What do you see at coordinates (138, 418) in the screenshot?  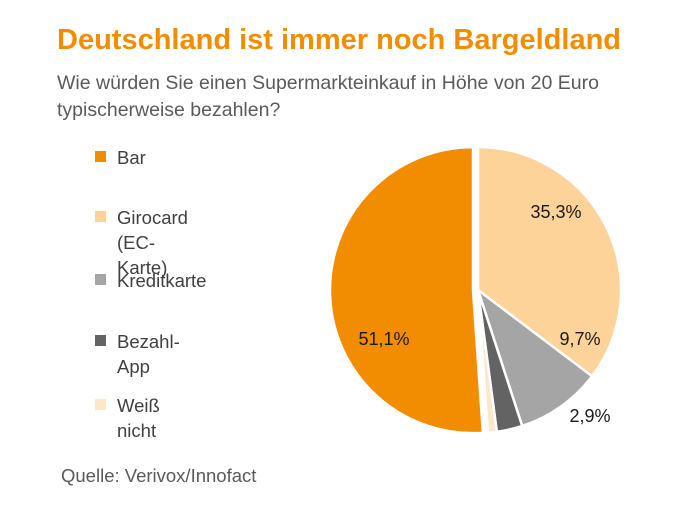 I see `legend-label: Weiß nicht` at bounding box center [138, 418].